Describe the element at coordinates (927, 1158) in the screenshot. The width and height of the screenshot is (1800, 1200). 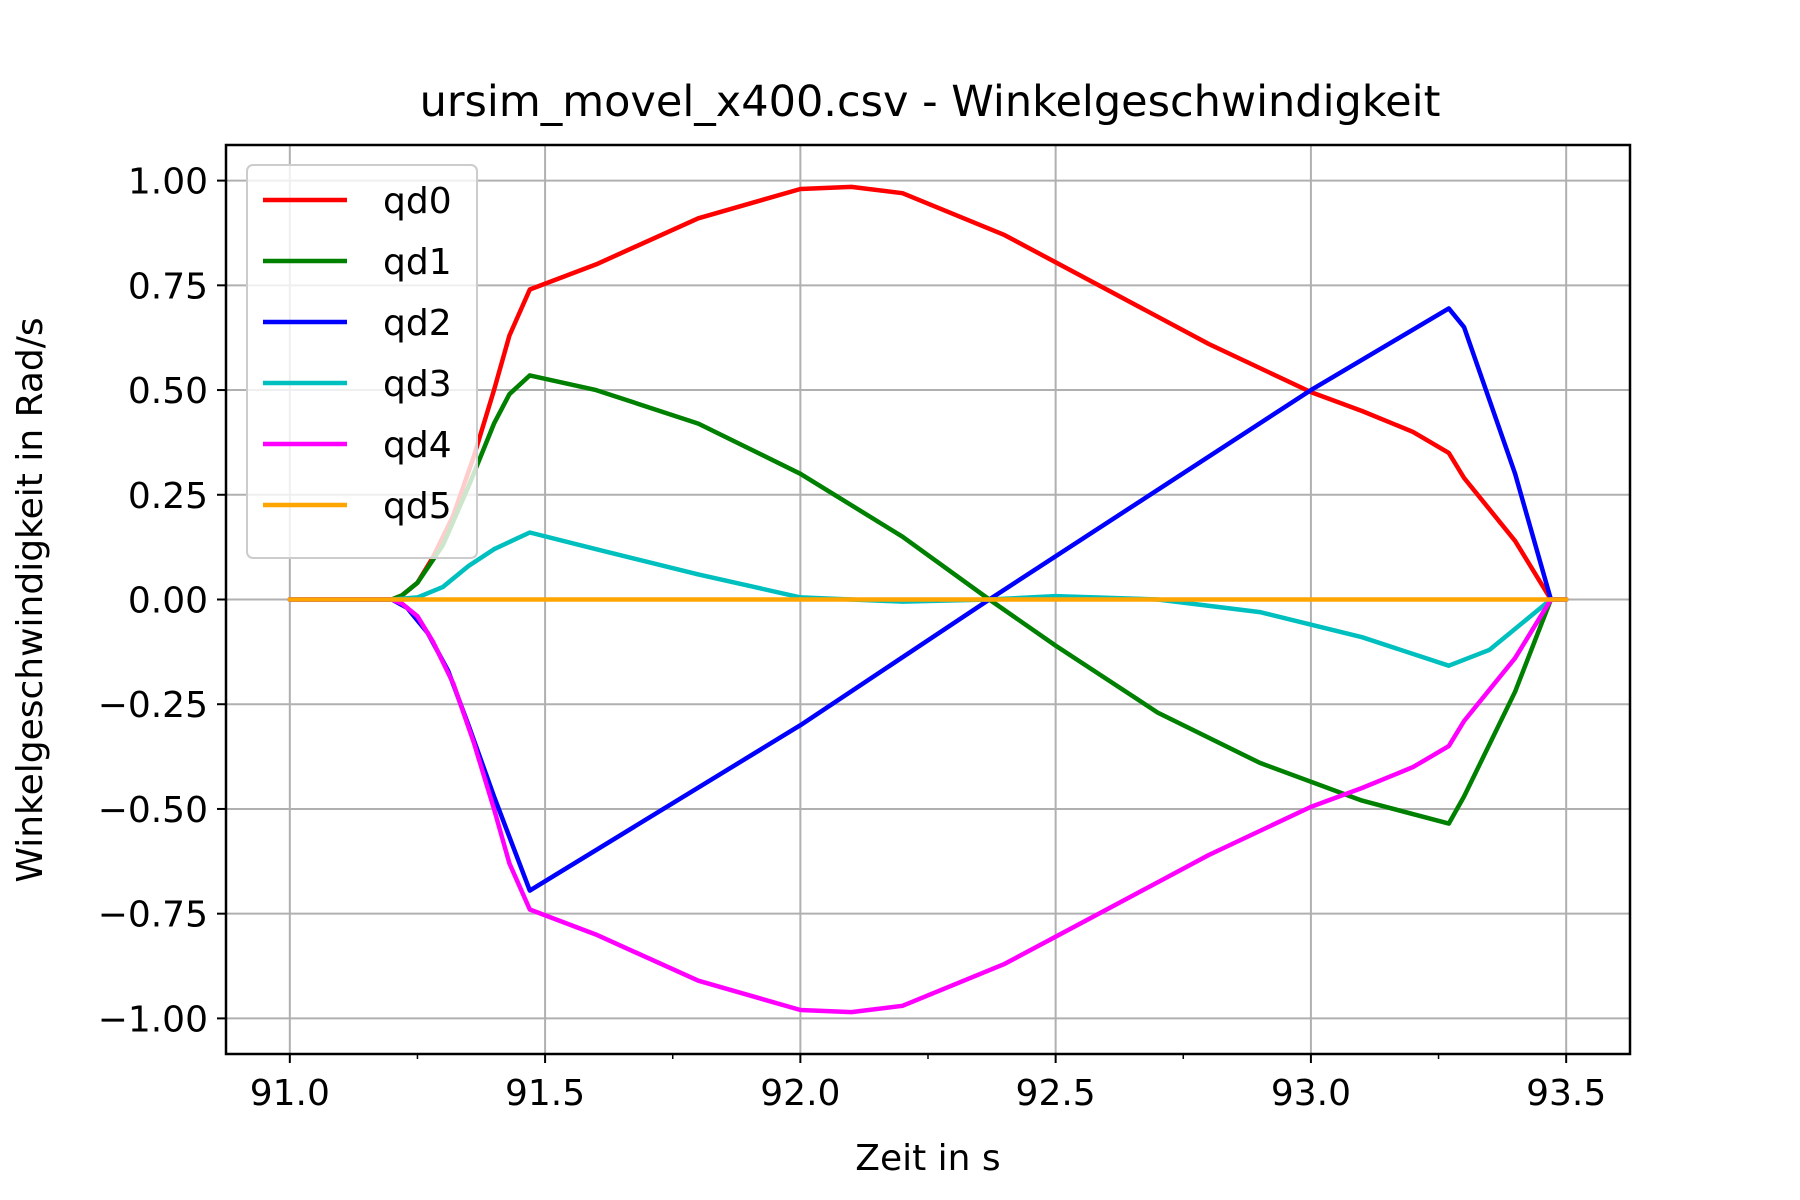
I see `x-axis-title: Zeit in s` at that location.